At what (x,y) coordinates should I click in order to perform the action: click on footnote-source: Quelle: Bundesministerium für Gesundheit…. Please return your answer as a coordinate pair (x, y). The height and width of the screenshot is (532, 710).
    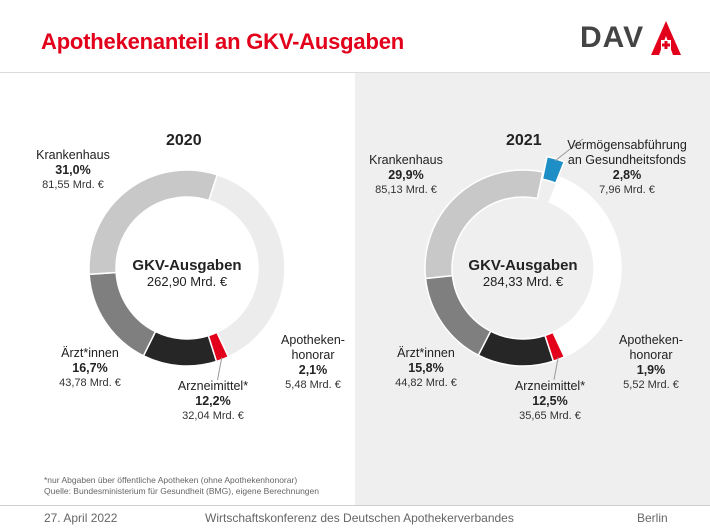
    Looking at the image, I should click on (181, 491).